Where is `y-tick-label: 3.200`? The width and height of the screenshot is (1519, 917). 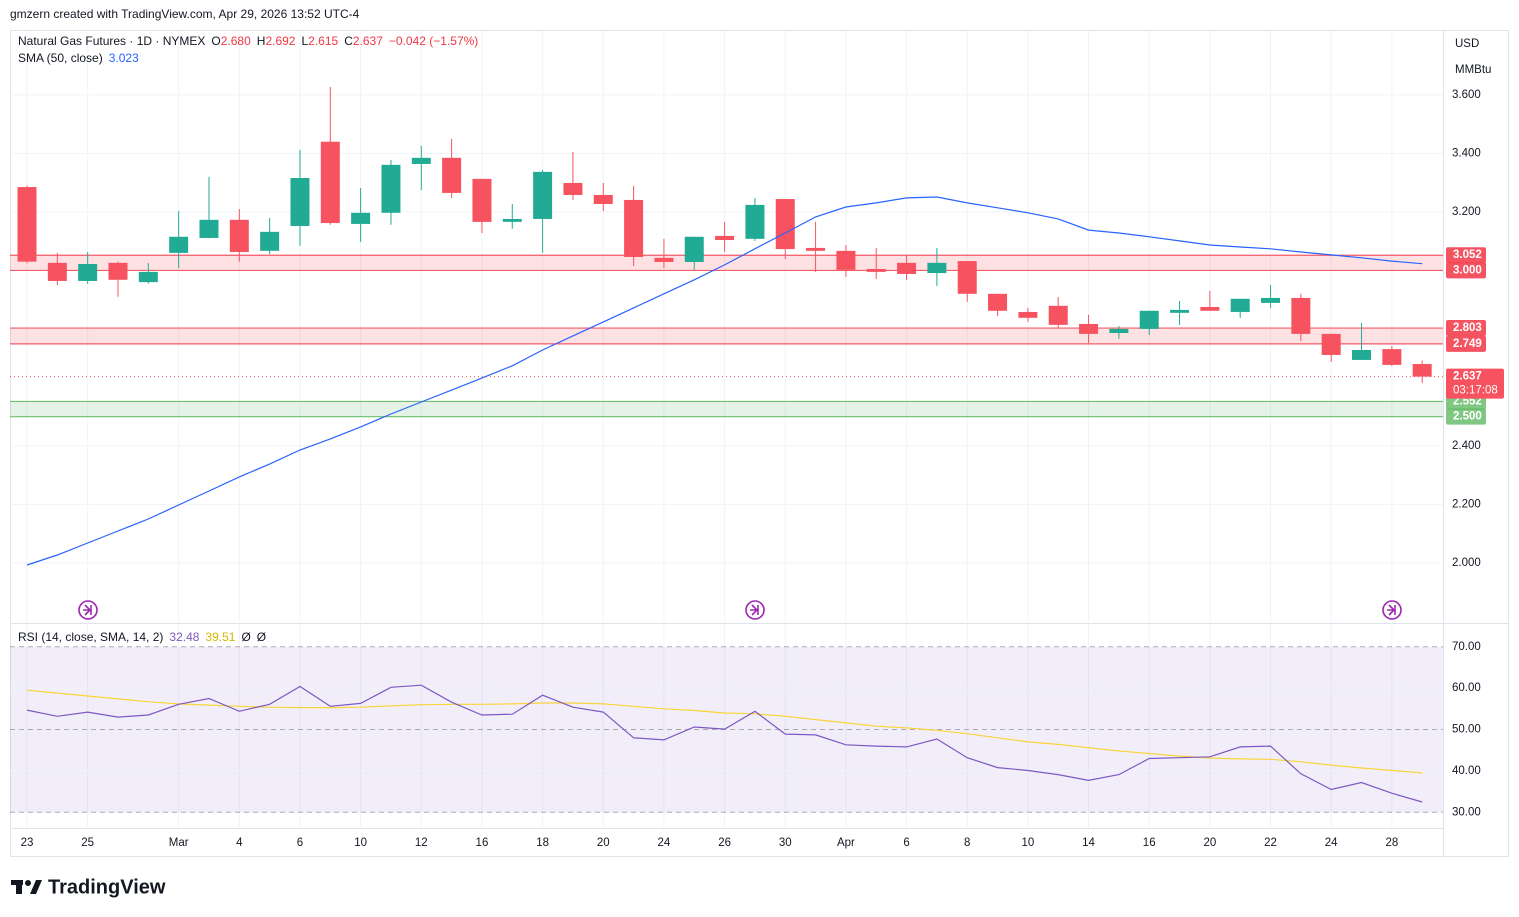
y-tick-label: 3.200 is located at coordinates (1466, 212).